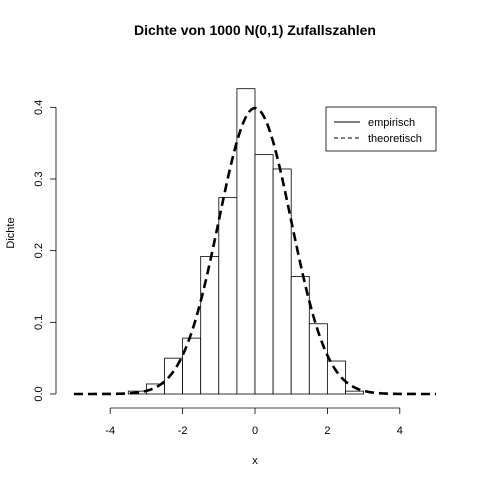 This screenshot has width=480, height=480. What do you see at coordinates (255, 30) in the screenshot?
I see `chart-title: Dichte von 1000 N(0,1) Zufallszahlen` at bounding box center [255, 30].